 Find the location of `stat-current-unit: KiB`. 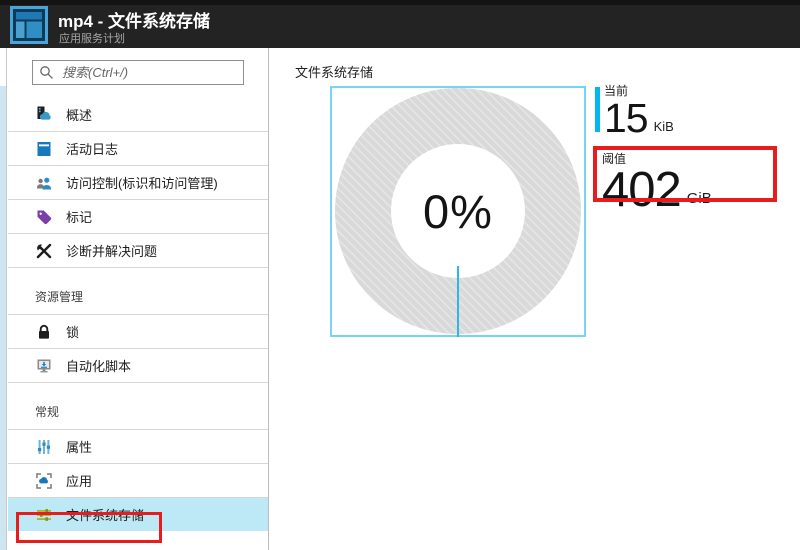

stat-current-unit: KiB is located at coordinates (663, 126).